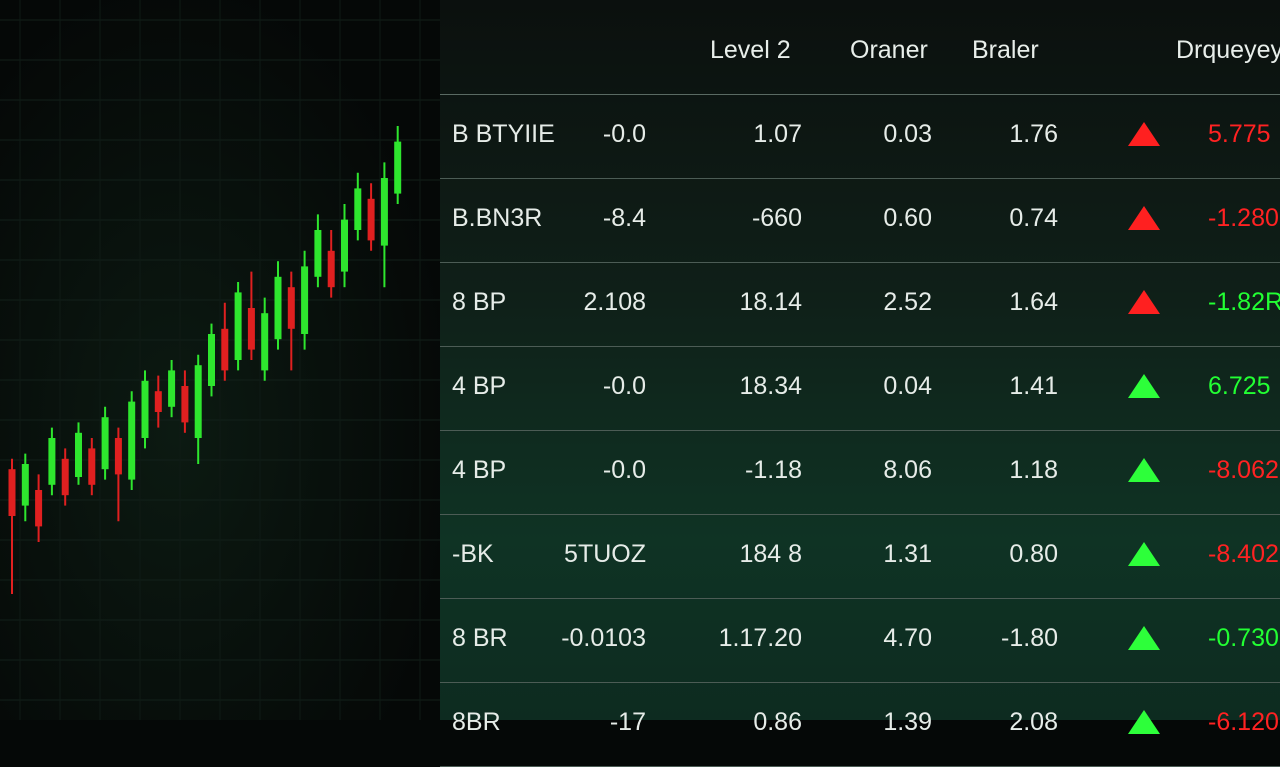  What do you see at coordinates (777, 722) in the screenshot?
I see `row-level: 0.86` at bounding box center [777, 722].